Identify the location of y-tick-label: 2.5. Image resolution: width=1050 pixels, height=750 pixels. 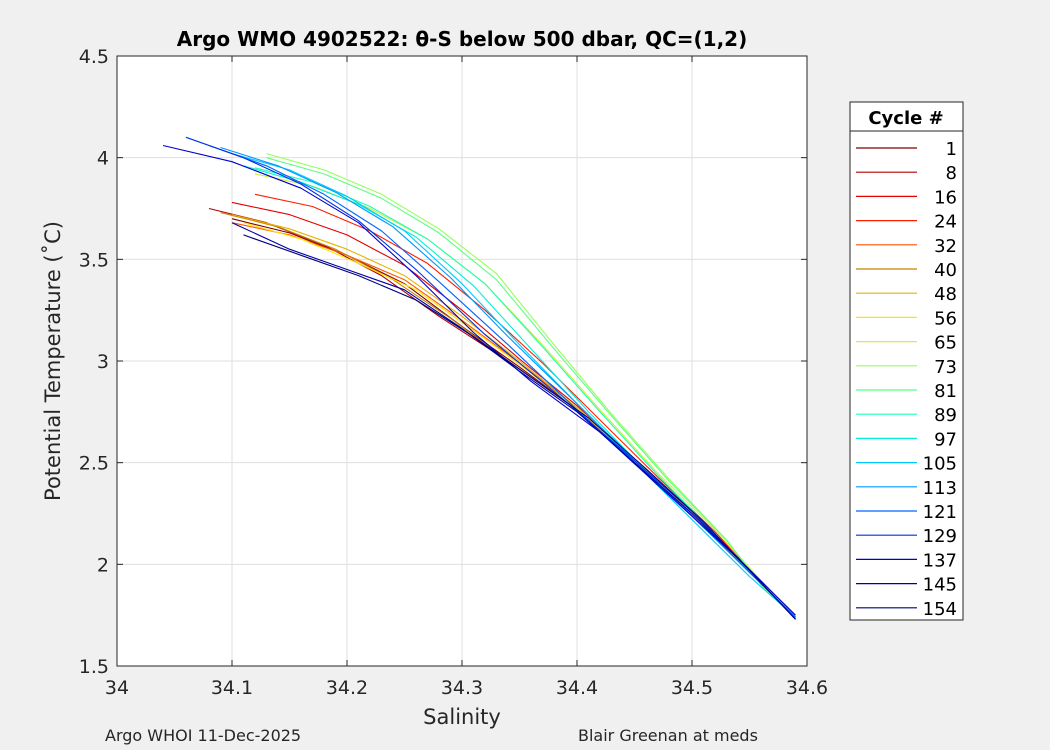
(94, 464).